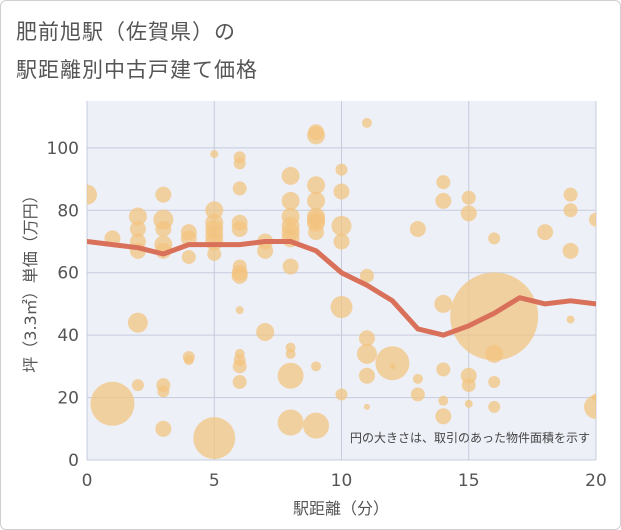 This screenshot has width=621, height=530. Describe the element at coordinates (137, 70) in the screenshot. I see `chart-title-line2: 駅距離別中古戸建て価格` at that location.